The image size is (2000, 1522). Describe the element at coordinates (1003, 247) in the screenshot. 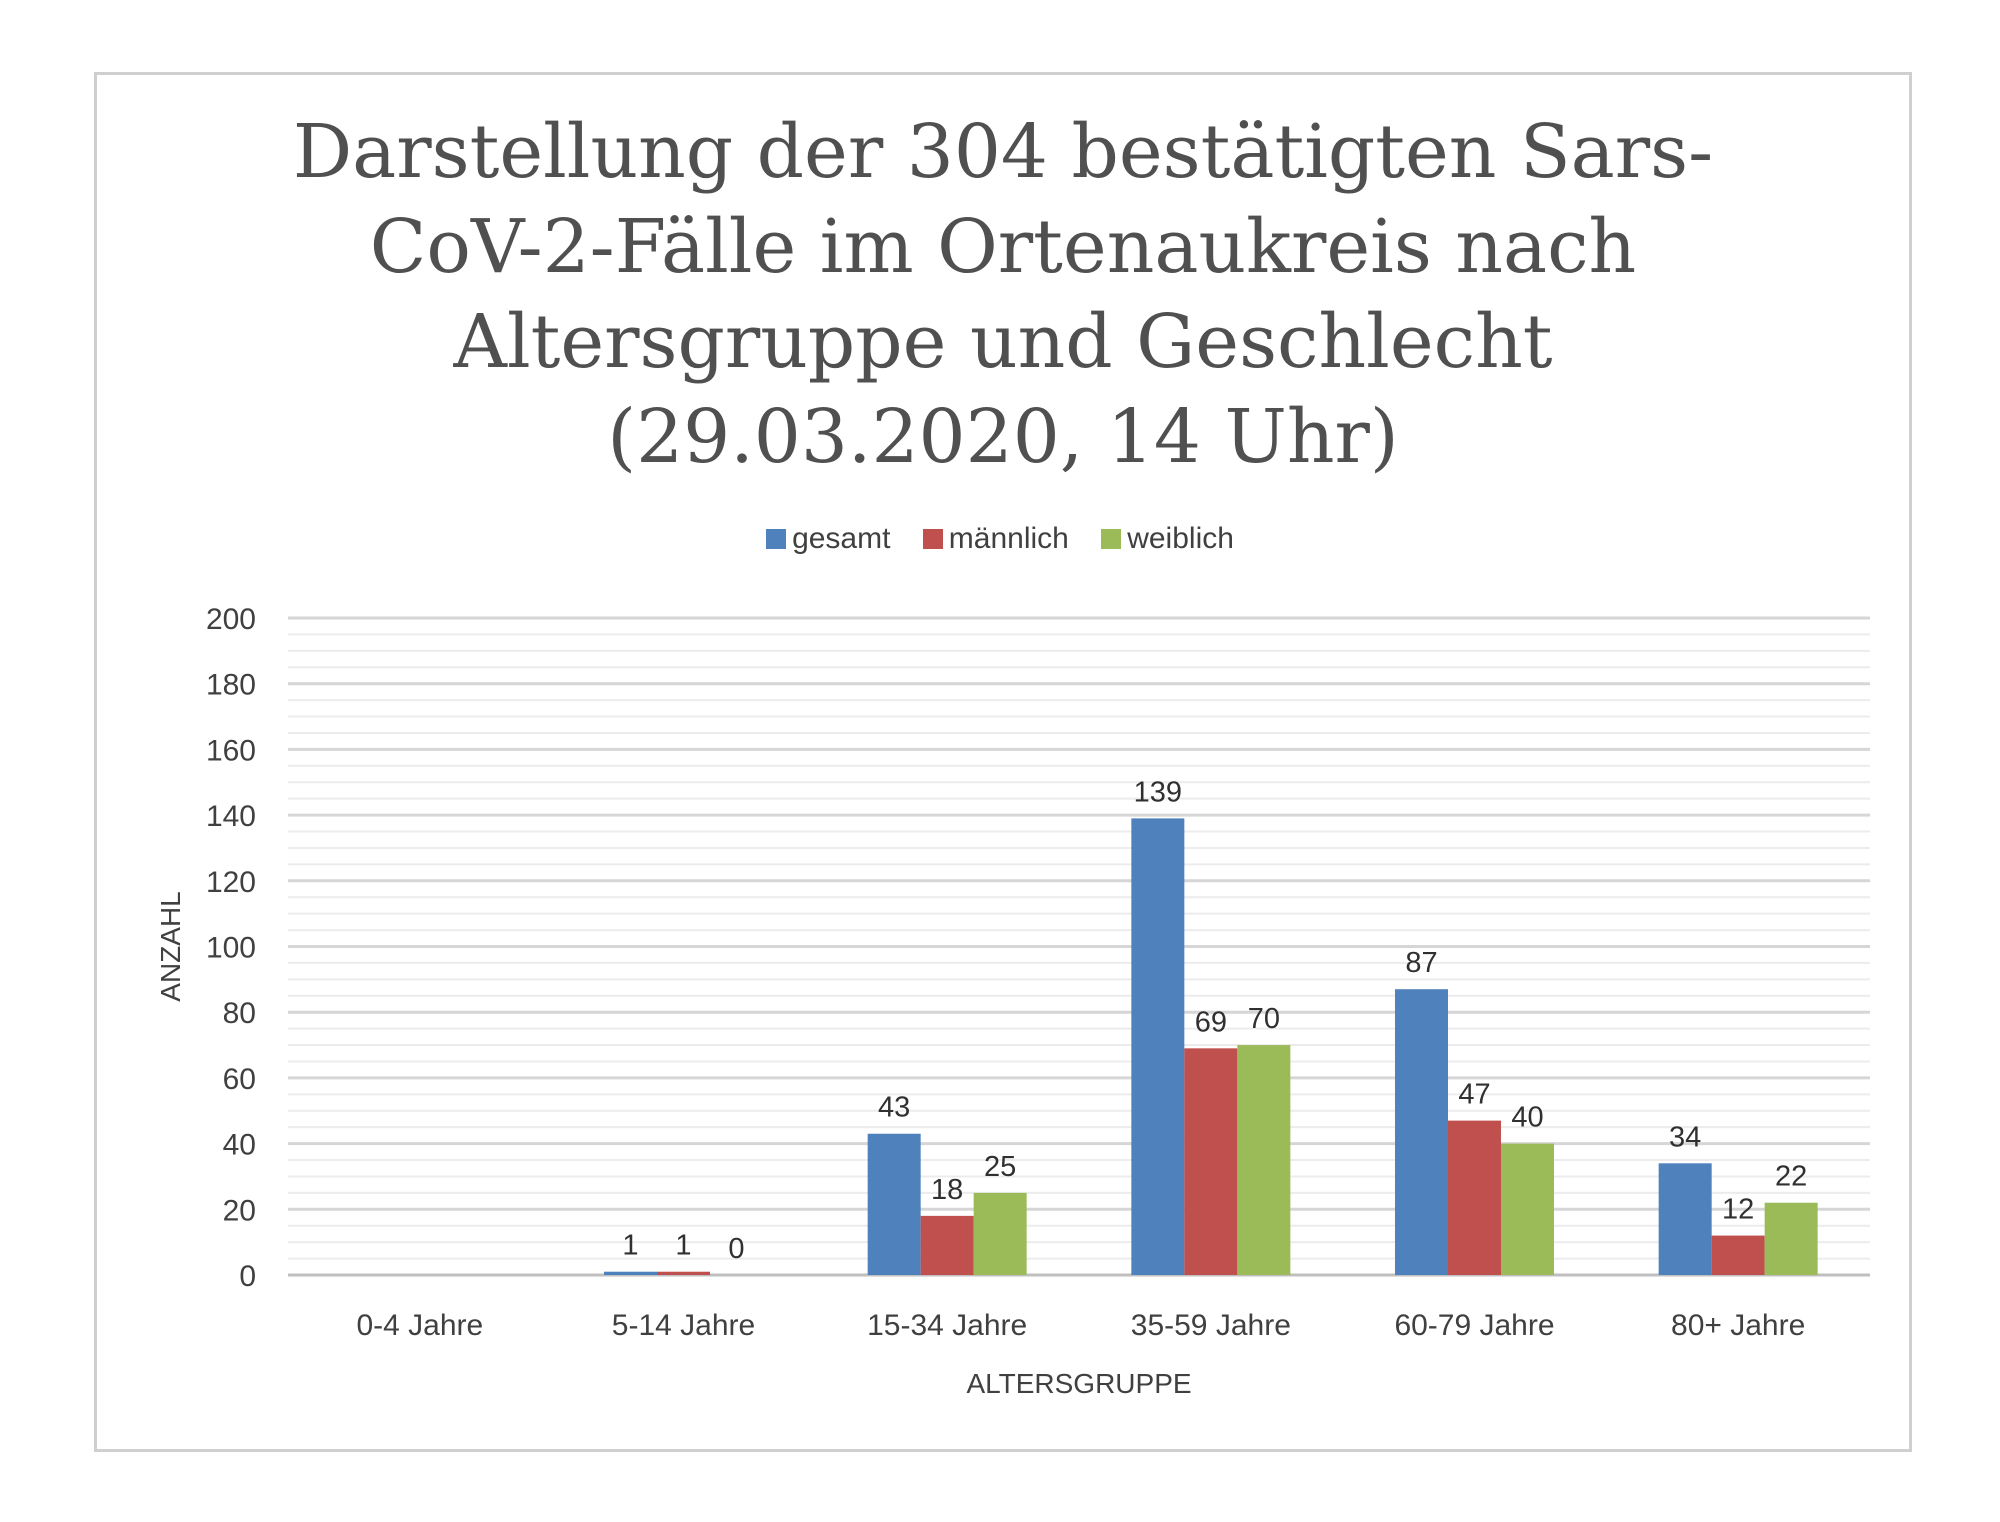

I see `chart-title-line-2: CoV-2-Fälle im Ortenaukreis nach` at that location.